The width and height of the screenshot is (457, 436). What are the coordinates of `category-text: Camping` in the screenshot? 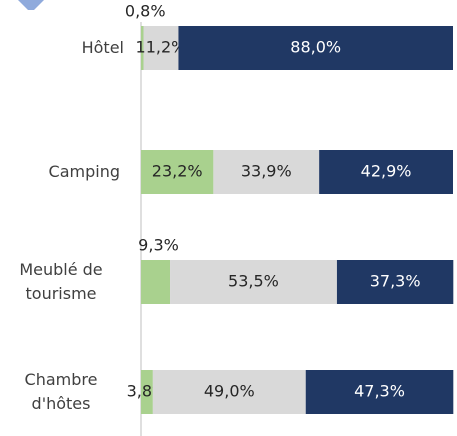 It's located at (84, 171).